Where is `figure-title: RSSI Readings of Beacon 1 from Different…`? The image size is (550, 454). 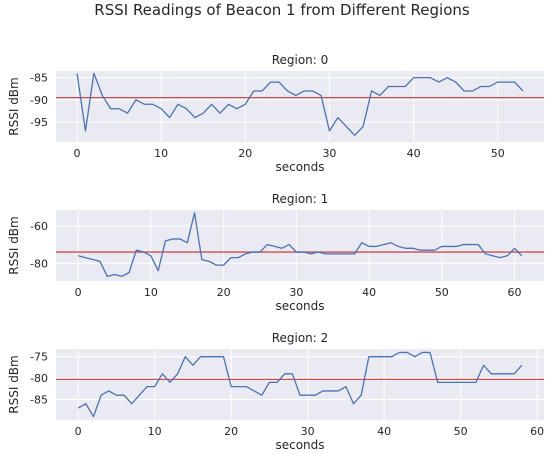 figure-title: RSSI Readings of Beacon 1 from Different… is located at coordinates (282, 10).